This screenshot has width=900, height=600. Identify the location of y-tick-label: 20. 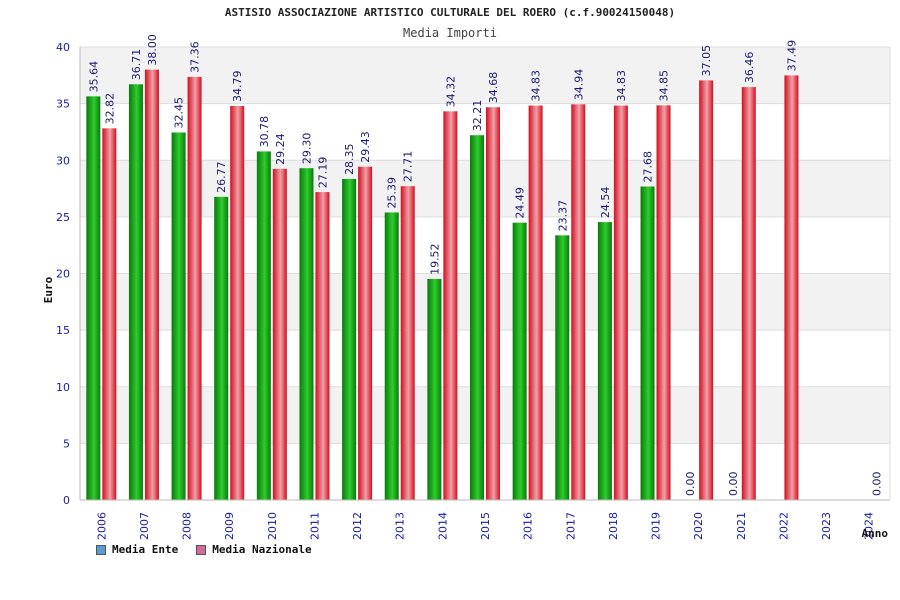
(63, 274).